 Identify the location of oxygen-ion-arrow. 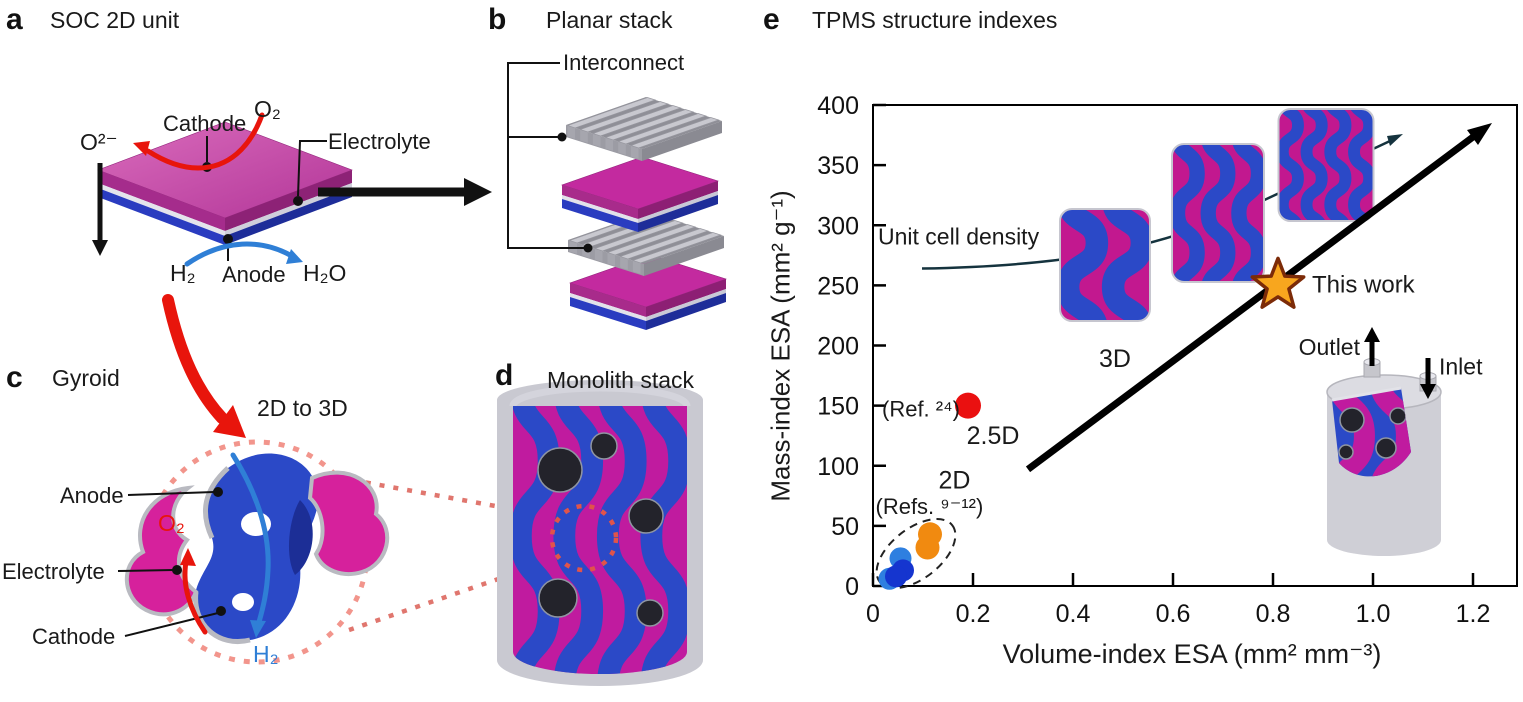
(100, 209).